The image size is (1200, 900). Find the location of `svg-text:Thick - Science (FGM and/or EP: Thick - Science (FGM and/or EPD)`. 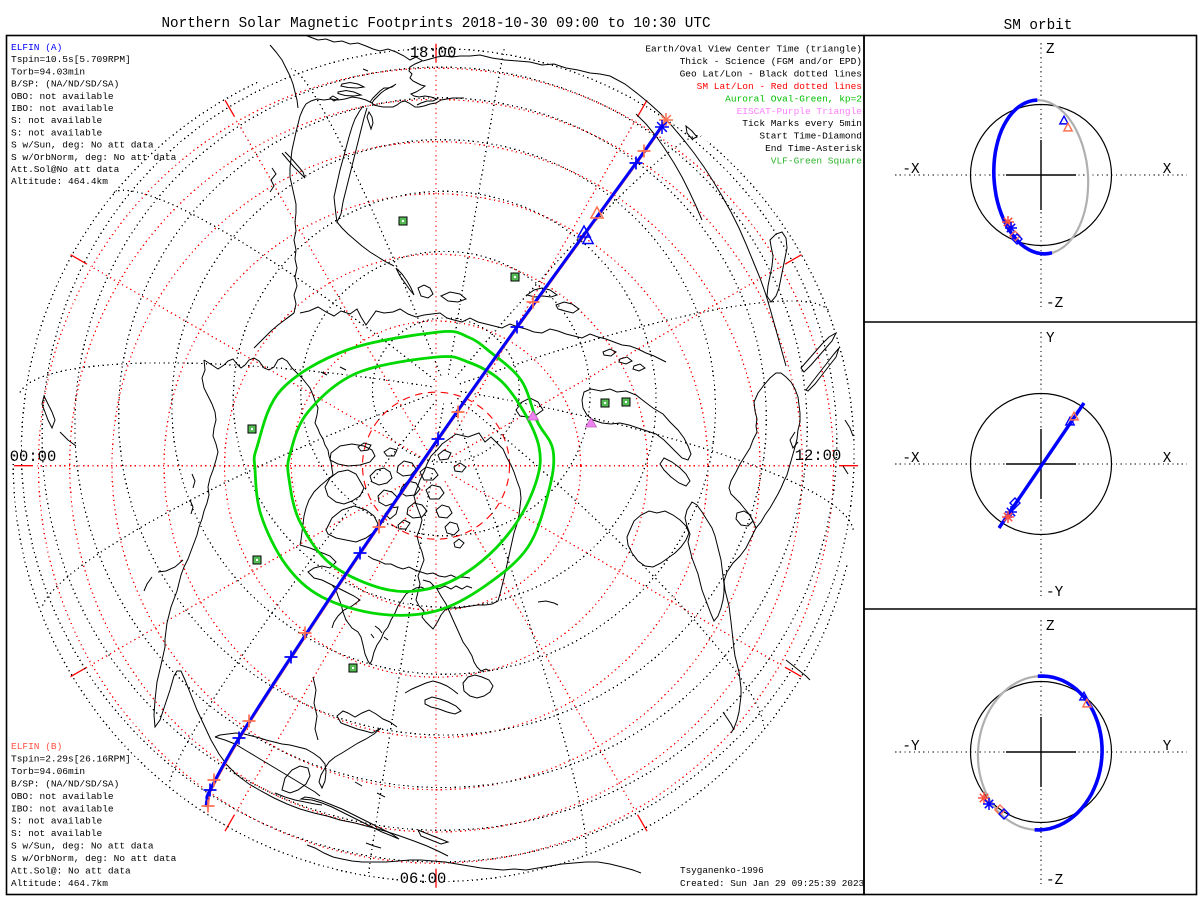

svg-text:Thick - Science (FGM and/or EP: Thick - Science (FGM and/or EPD) is located at coordinates (771, 61).